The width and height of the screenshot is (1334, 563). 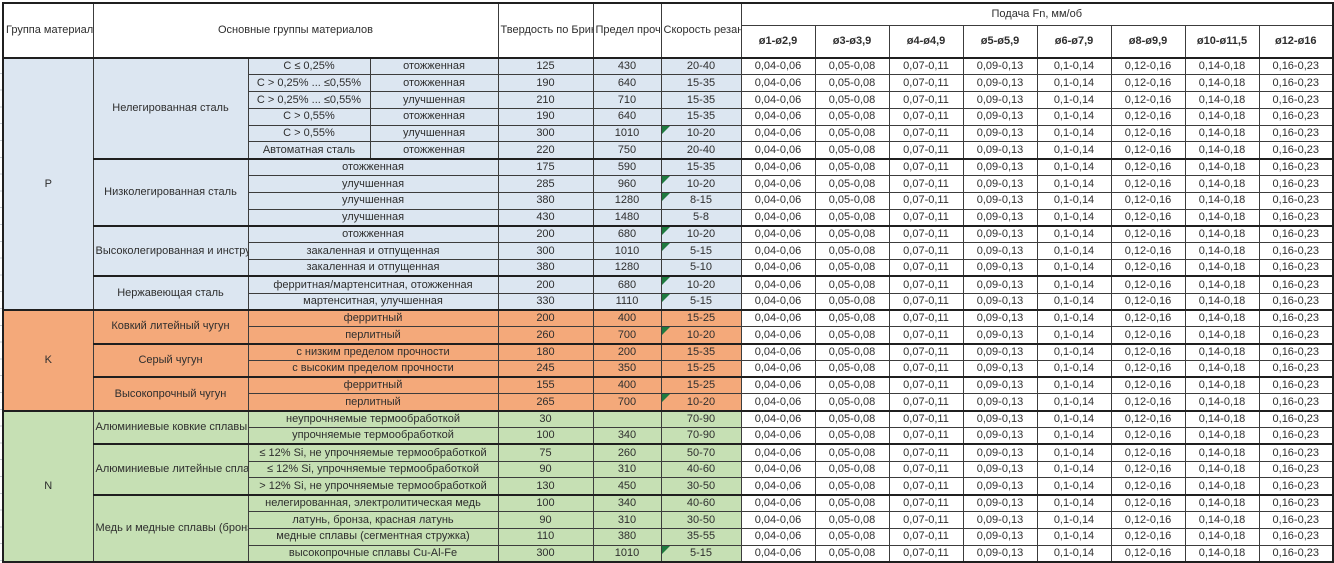 I want to click on cell-speed-vc: 50-70, so click(x=701, y=452).